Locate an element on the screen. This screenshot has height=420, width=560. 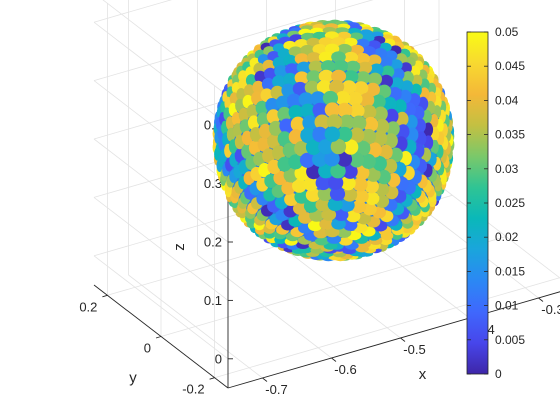
colorbar-tick-label: 0.015 is located at coordinates (510, 271).